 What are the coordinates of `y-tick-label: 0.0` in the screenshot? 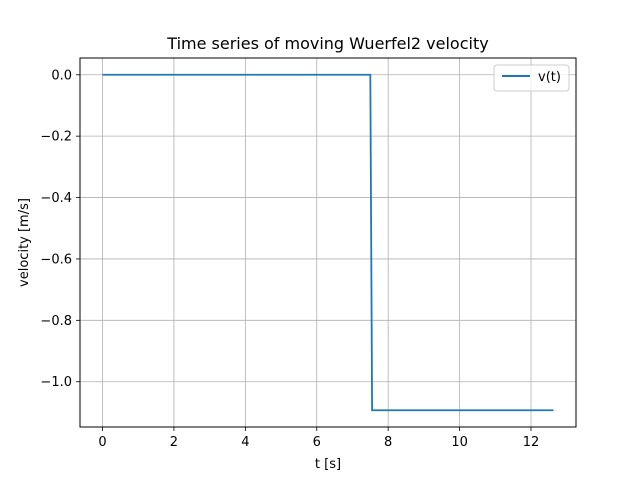 It's located at (61, 75).